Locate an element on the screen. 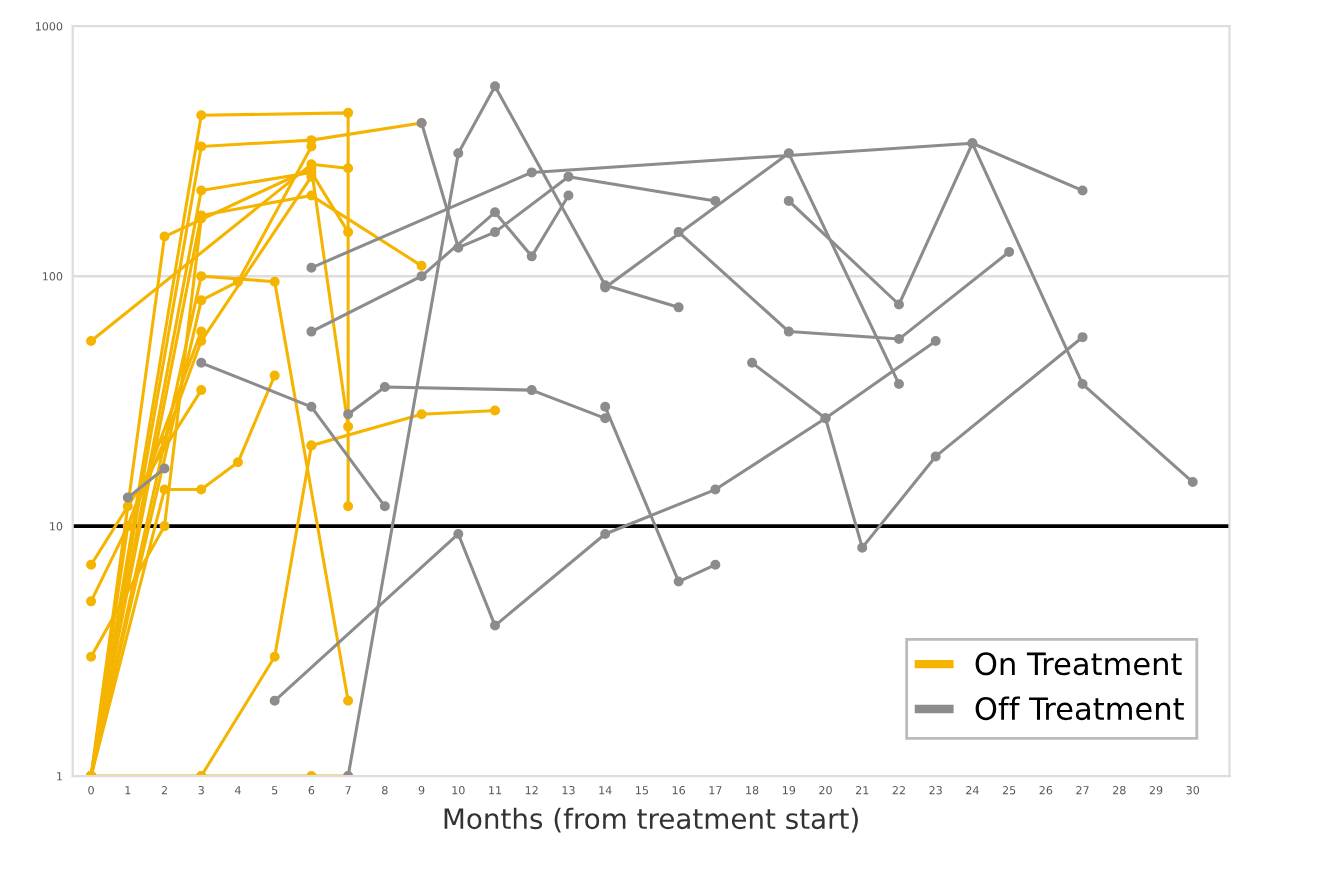 Image resolution: width=1322 pixels, height=872 pixels. legend-label: On Treatment is located at coordinates (1078, 664).